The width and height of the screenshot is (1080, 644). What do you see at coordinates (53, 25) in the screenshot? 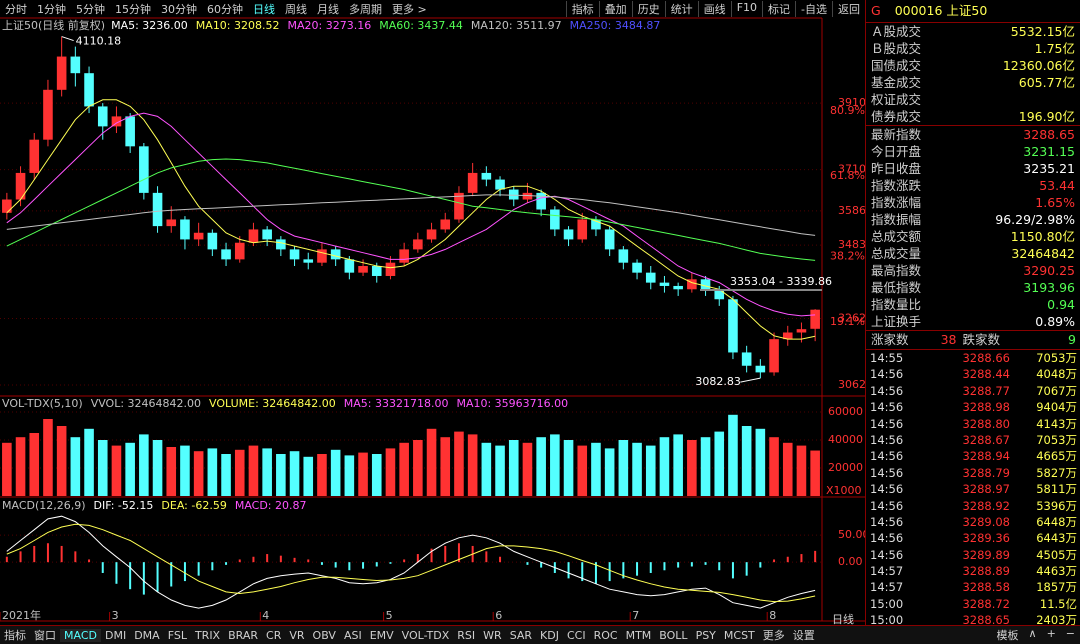
I see `chart-title: 上证50(日线 前复权)` at bounding box center [53, 25].